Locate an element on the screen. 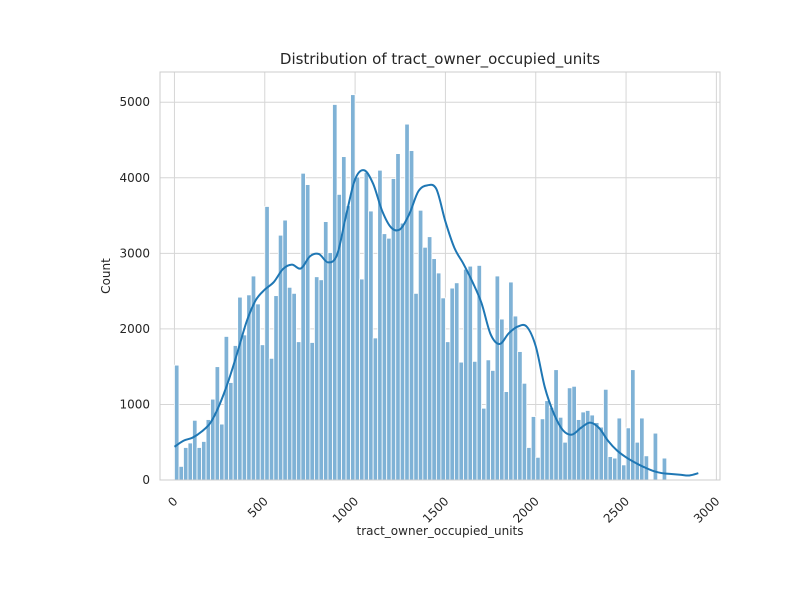 The image size is (800, 600). y-axis-label: Count is located at coordinates (106, 276).